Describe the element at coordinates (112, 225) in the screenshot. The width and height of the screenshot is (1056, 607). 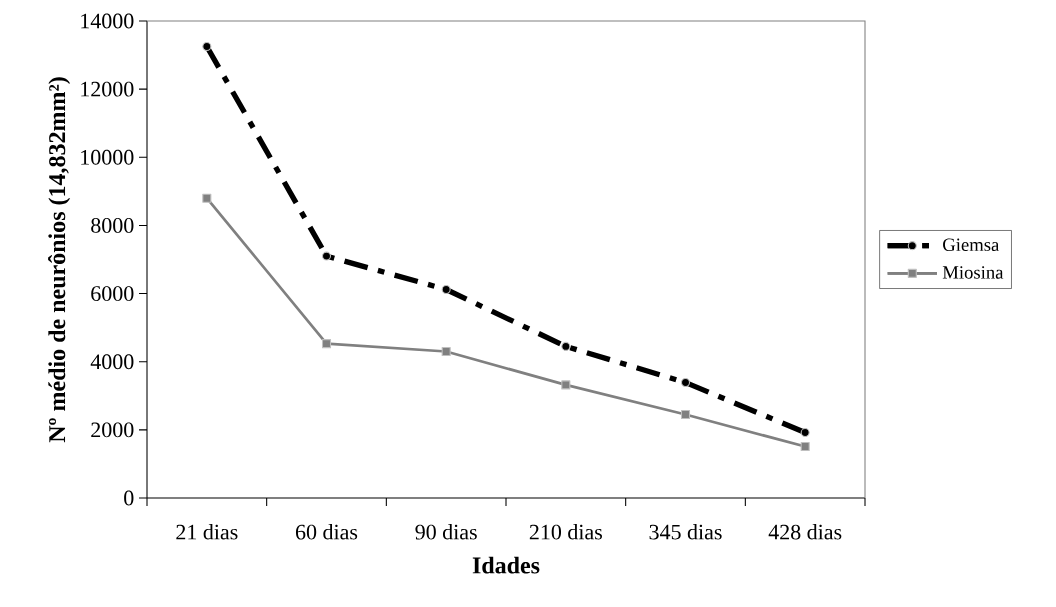
I see `y-tick-label: 8000` at that location.